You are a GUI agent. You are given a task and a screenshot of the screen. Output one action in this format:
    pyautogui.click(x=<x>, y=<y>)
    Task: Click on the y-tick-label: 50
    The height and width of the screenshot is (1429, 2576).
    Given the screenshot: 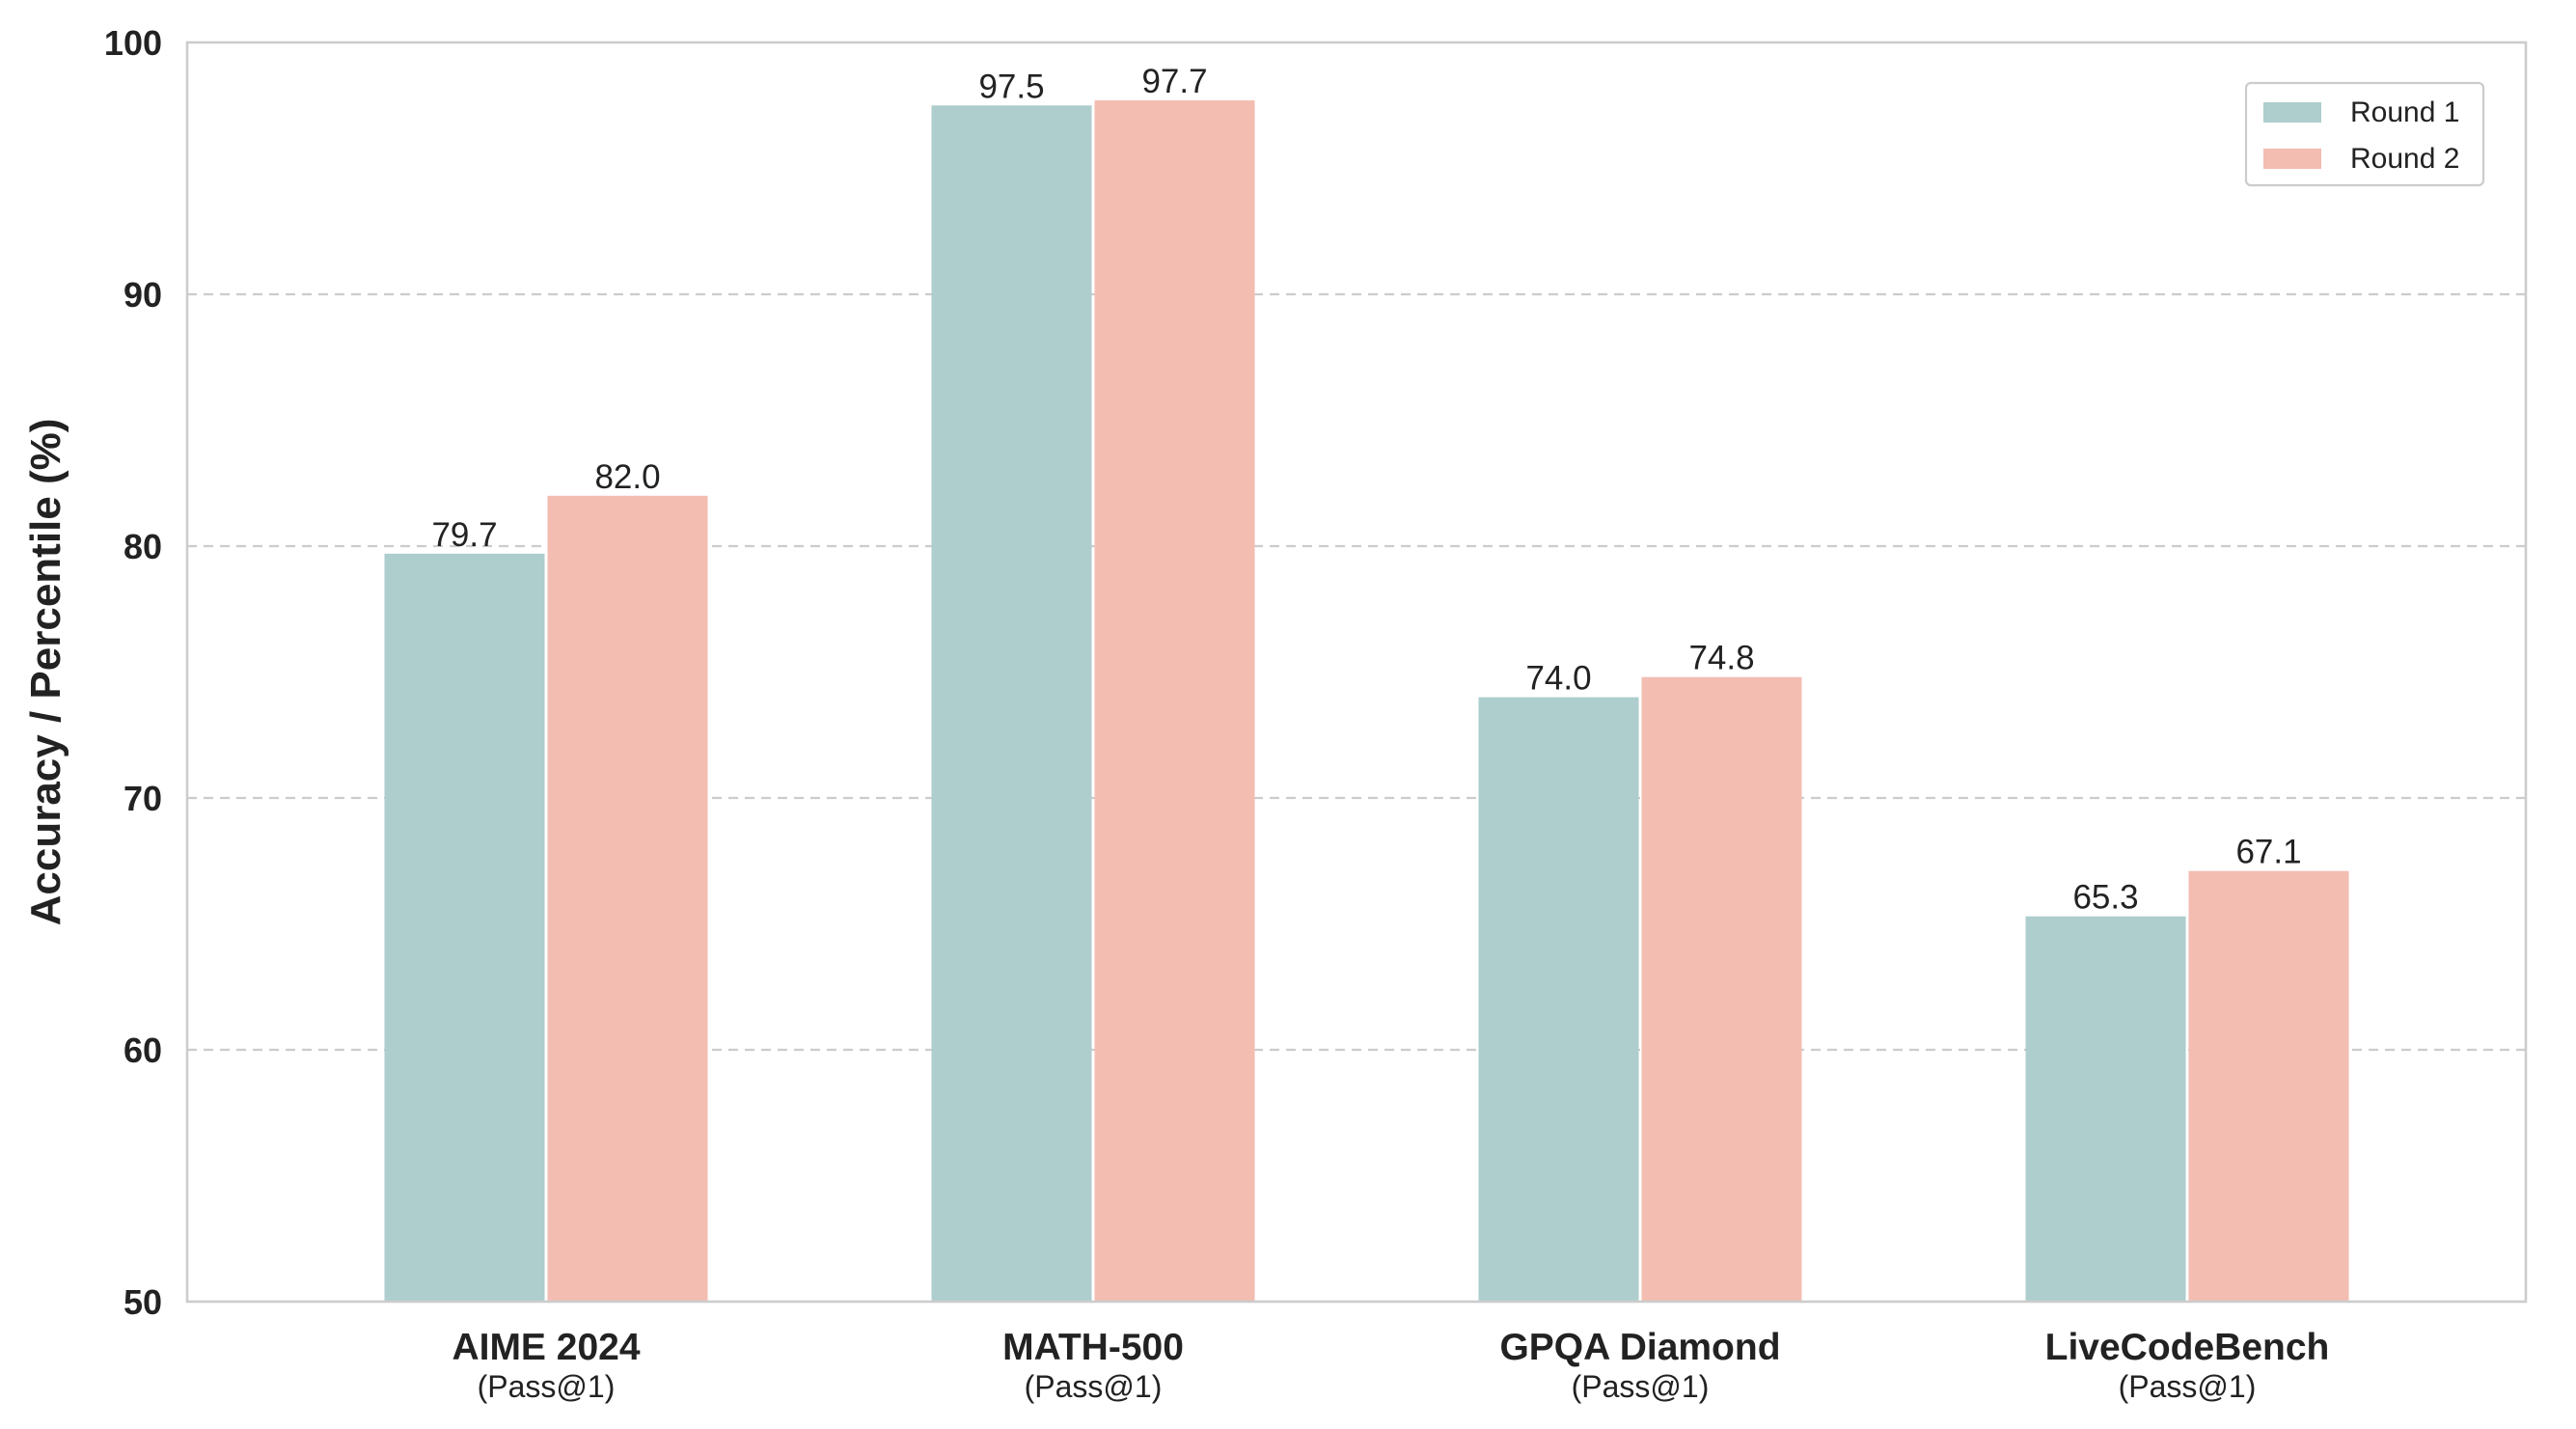 What is the action you would take?
    pyautogui.click(x=142, y=1302)
    